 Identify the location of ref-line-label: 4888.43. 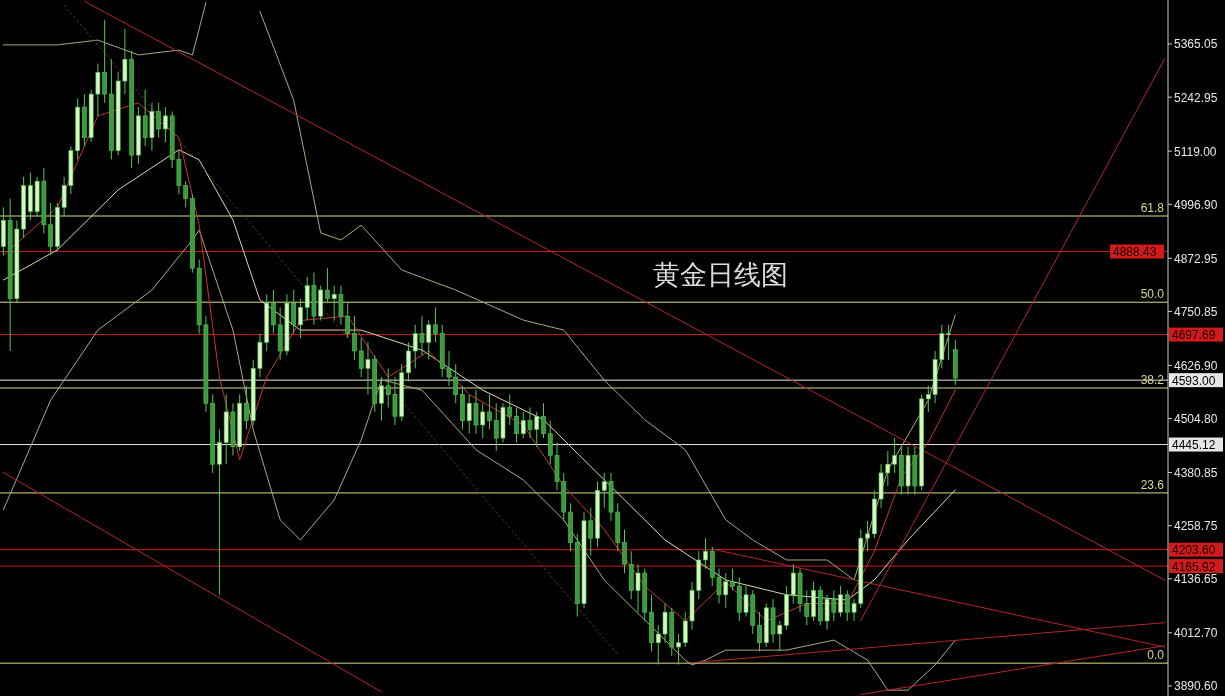
(1135, 252).